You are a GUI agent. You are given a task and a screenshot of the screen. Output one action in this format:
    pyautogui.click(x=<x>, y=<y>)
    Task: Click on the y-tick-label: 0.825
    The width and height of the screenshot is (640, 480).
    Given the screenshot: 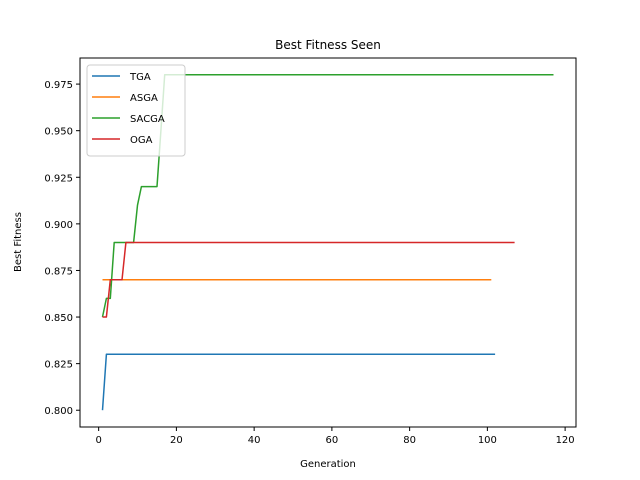 What is the action you would take?
    pyautogui.click(x=58, y=365)
    